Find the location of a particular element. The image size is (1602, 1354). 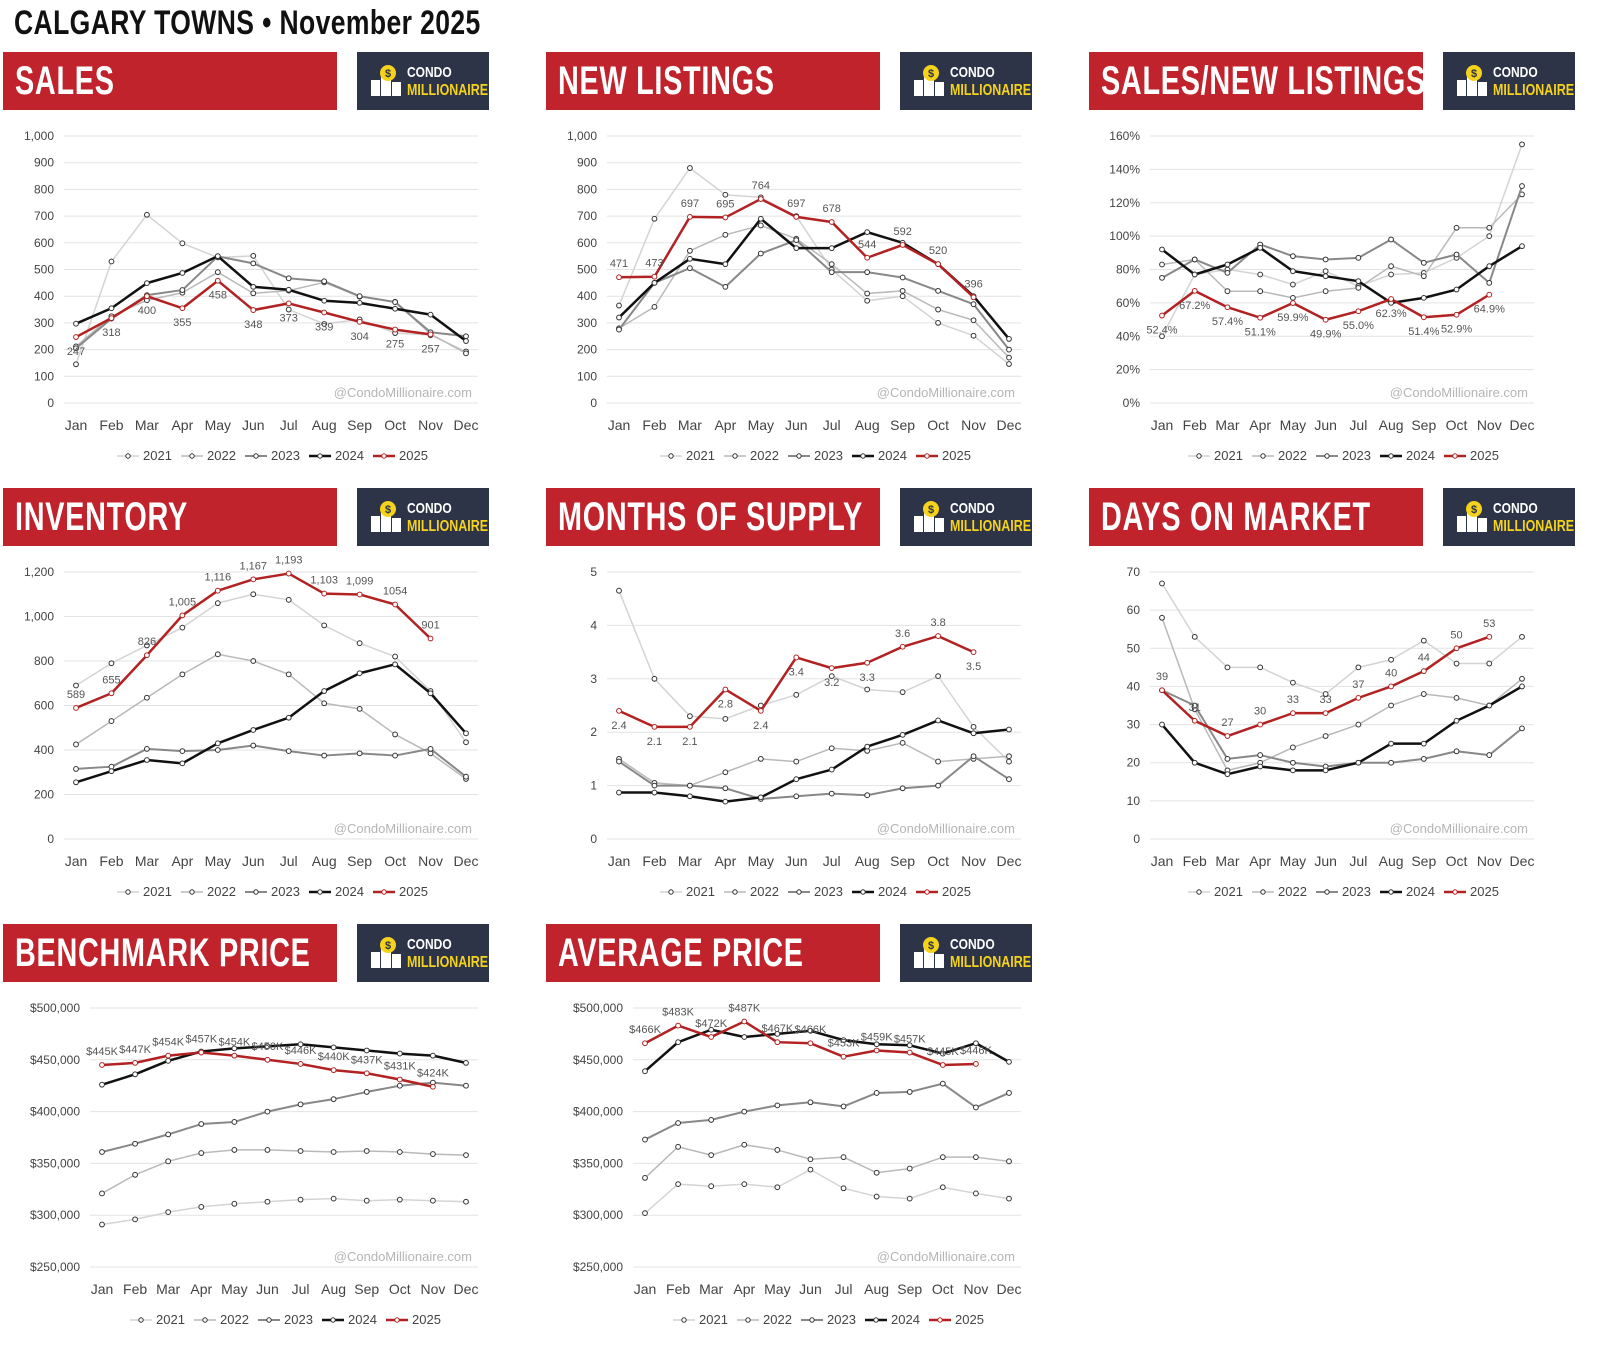

series-line-2024 is located at coordinates (814, 761).